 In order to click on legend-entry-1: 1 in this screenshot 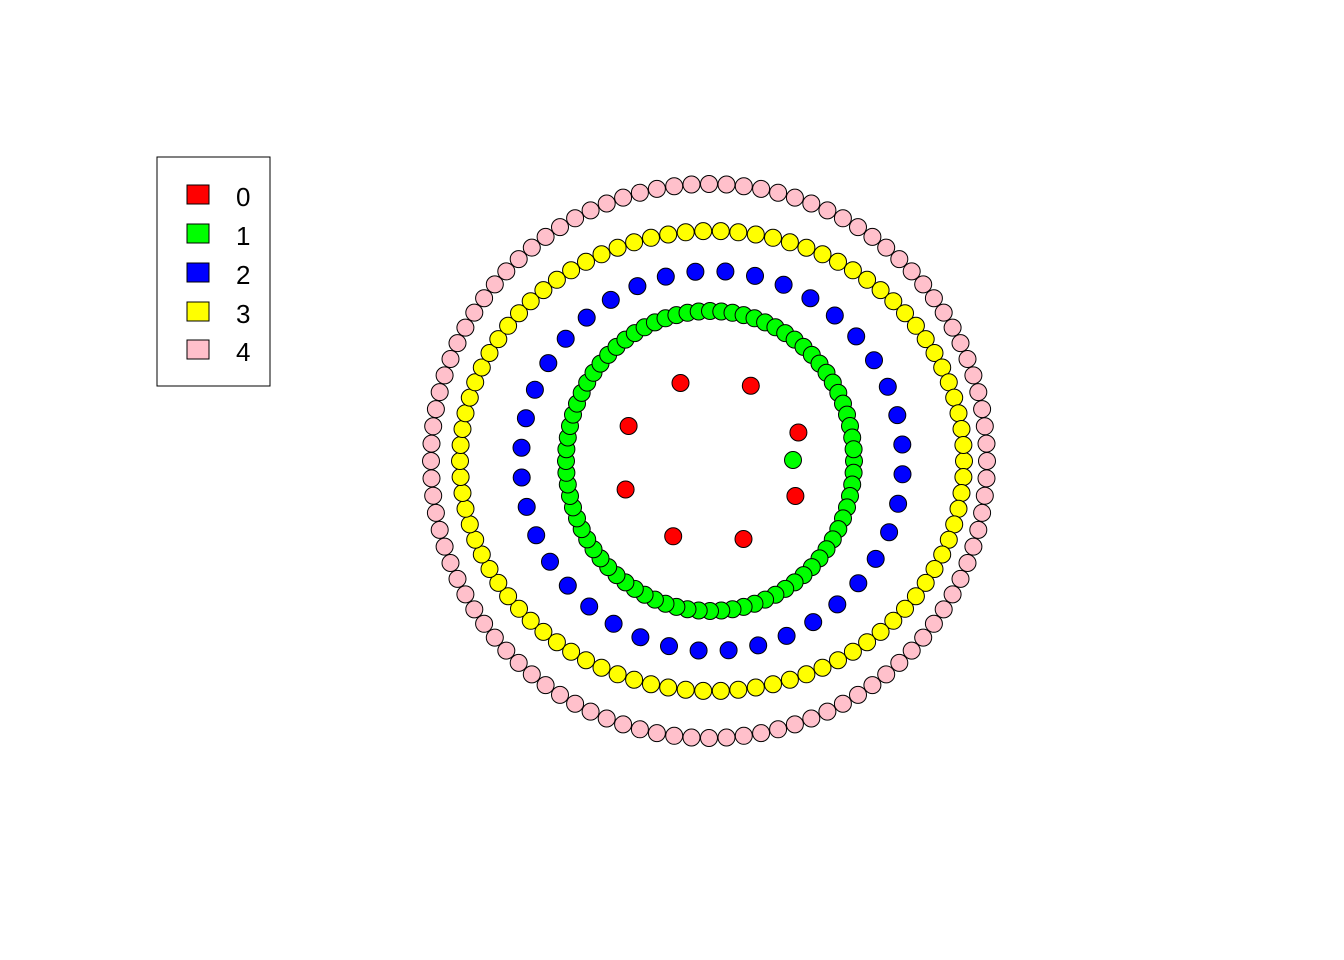, I will do `click(218, 236)`.